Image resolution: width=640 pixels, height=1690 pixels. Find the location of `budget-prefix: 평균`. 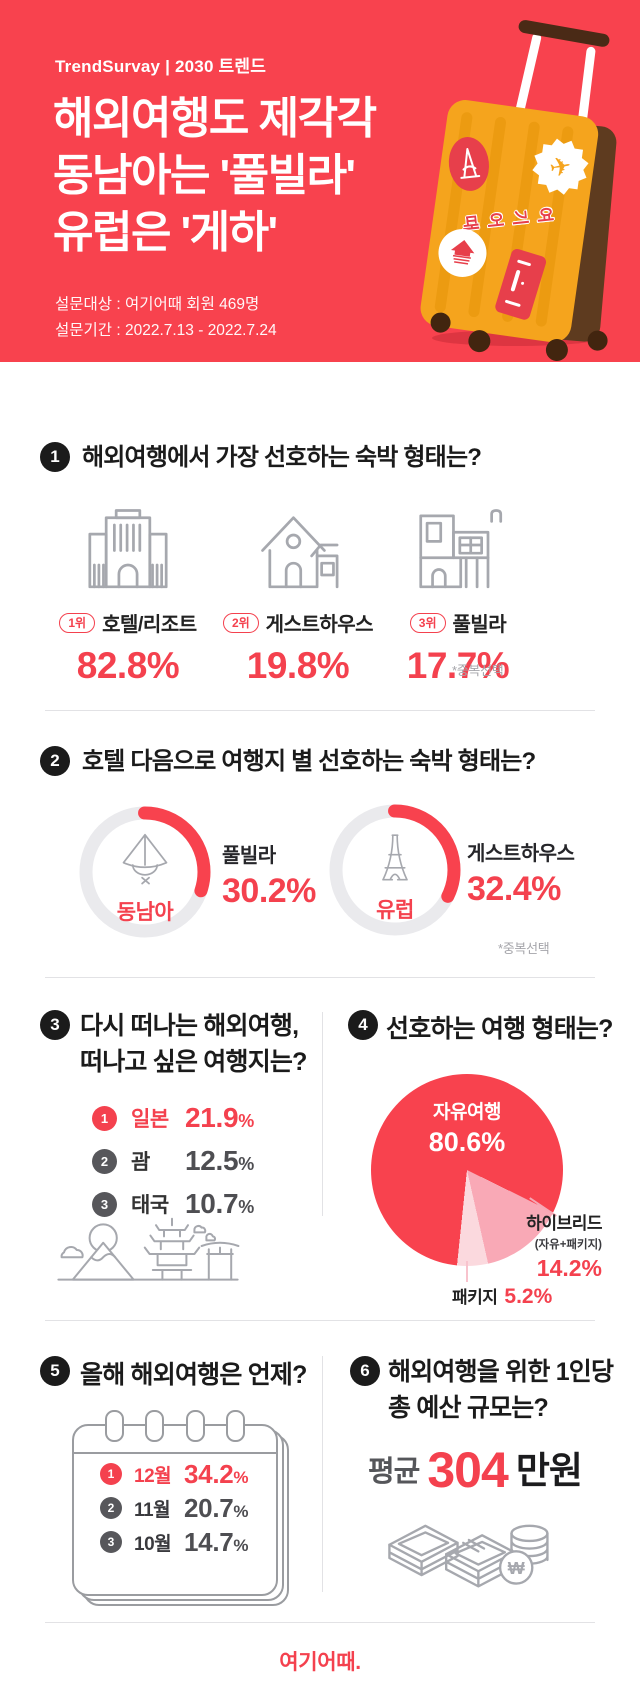

budget-prefix: 평균 is located at coordinates (394, 1472).